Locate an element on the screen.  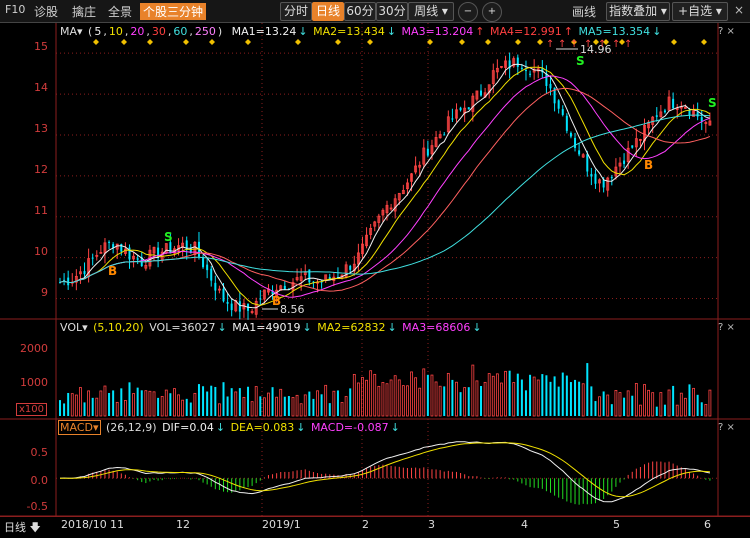
zoom-in-icon: + is located at coordinates (492, 12).